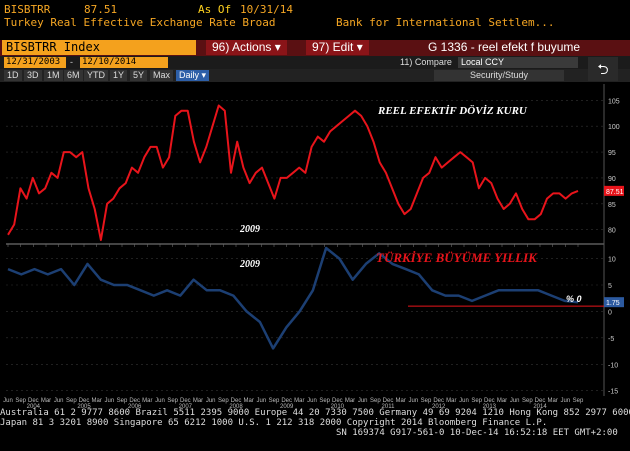  What do you see at coordinates (266, 9) in the screenshot?
I see `as-of-date: 10/31/14` at bounding box center [266, 9].